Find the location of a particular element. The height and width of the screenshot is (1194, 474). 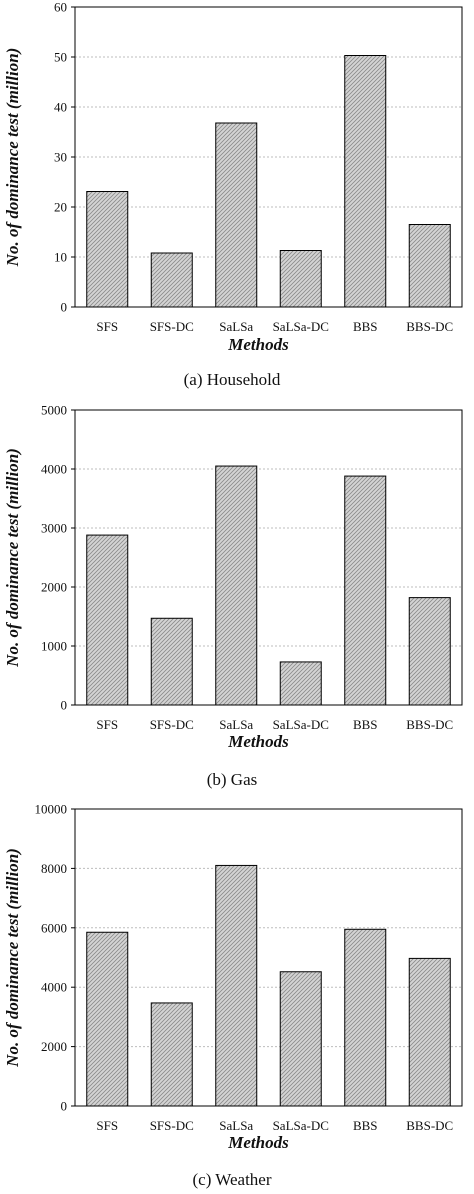

chart-caption: (a) Household is located at coordinates (232, 379).